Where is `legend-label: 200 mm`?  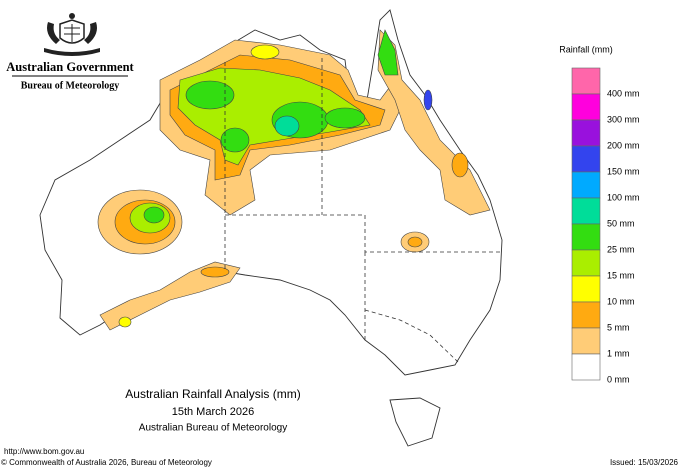
legend-label: 200 mm is located at coordinates (623, 145).